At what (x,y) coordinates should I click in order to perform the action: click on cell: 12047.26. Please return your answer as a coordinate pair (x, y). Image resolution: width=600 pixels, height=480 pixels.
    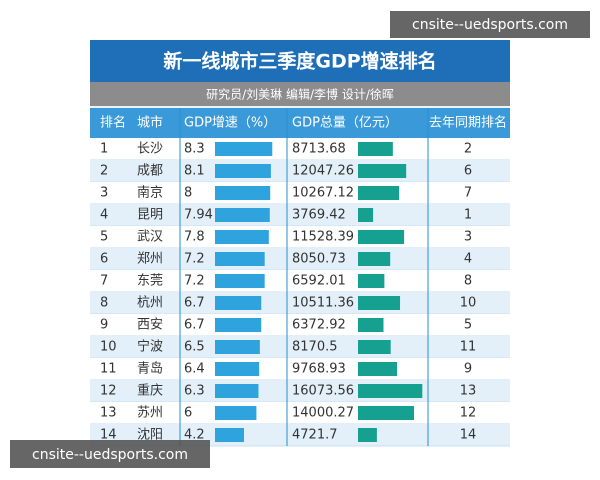
    Looking at the image, I should click on (323, 171).